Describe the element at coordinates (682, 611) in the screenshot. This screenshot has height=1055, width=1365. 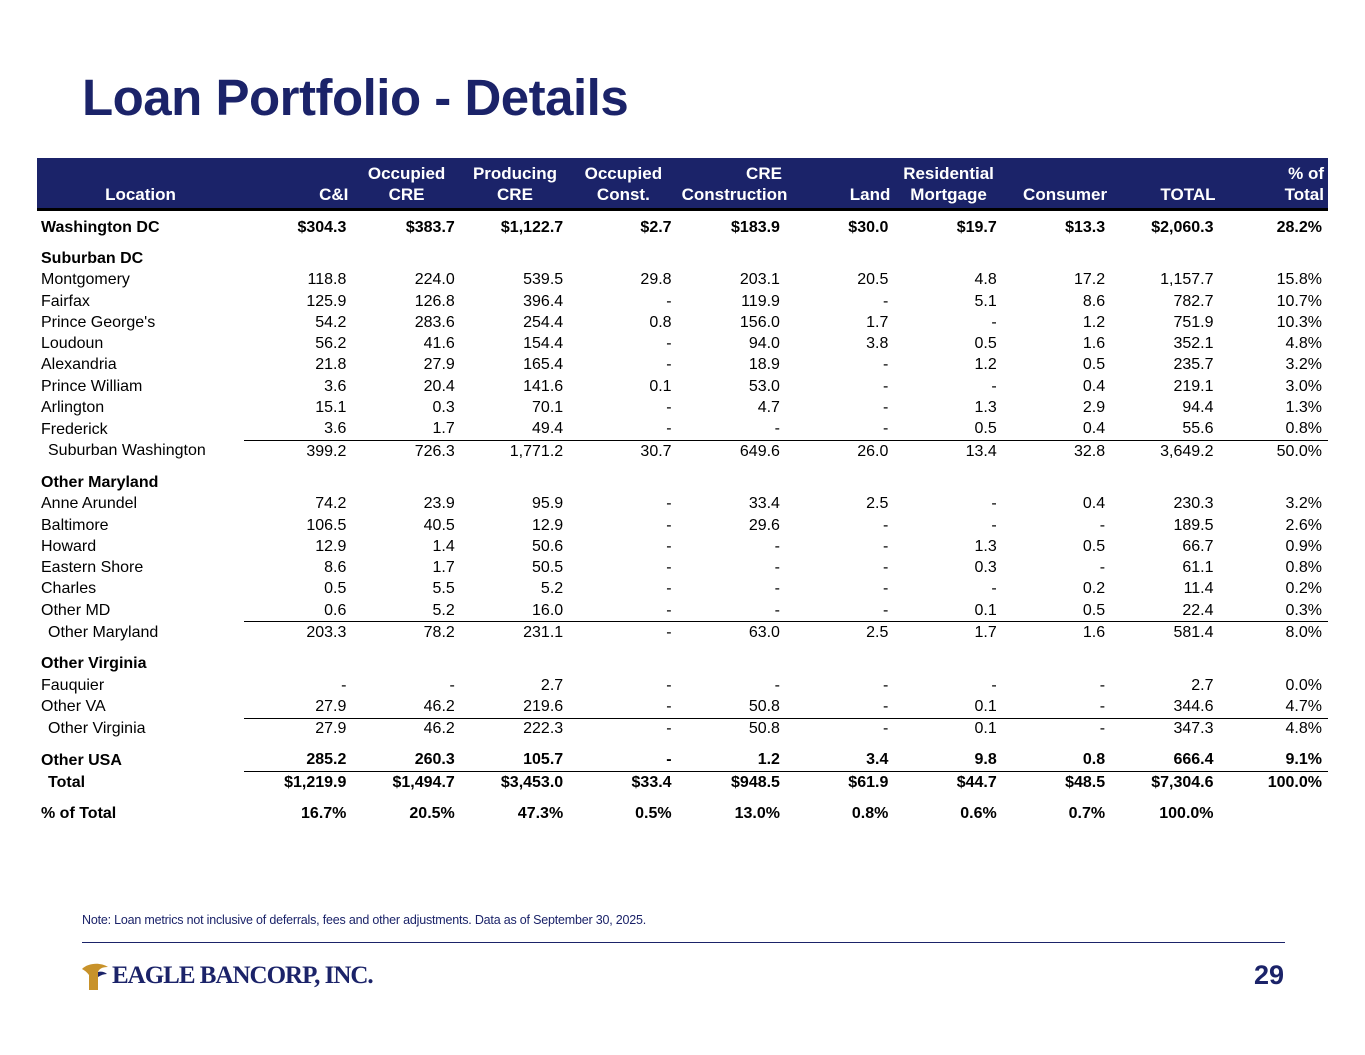
I see `table-row: Other MD 0.6 5.2 16.0 - - - 0.1 0.5 22.4 0.3%` at that location.